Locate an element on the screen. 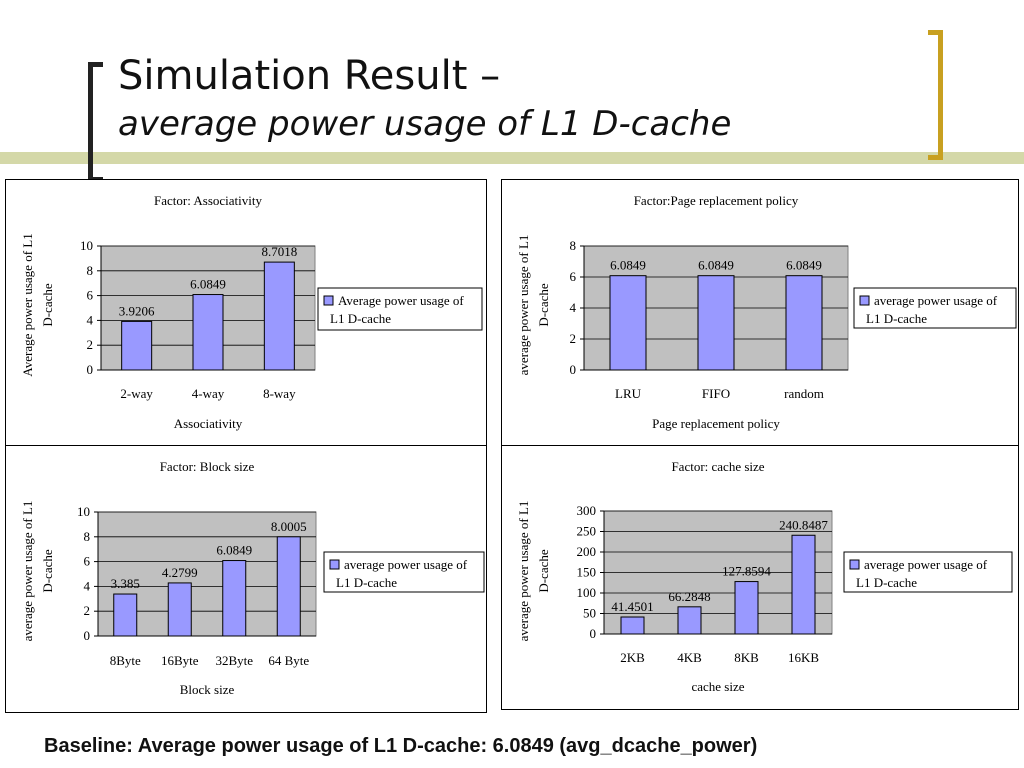 This screenshot has height=768, width=1024. data-label: 8.0005 is located at coordinates (289, 526).